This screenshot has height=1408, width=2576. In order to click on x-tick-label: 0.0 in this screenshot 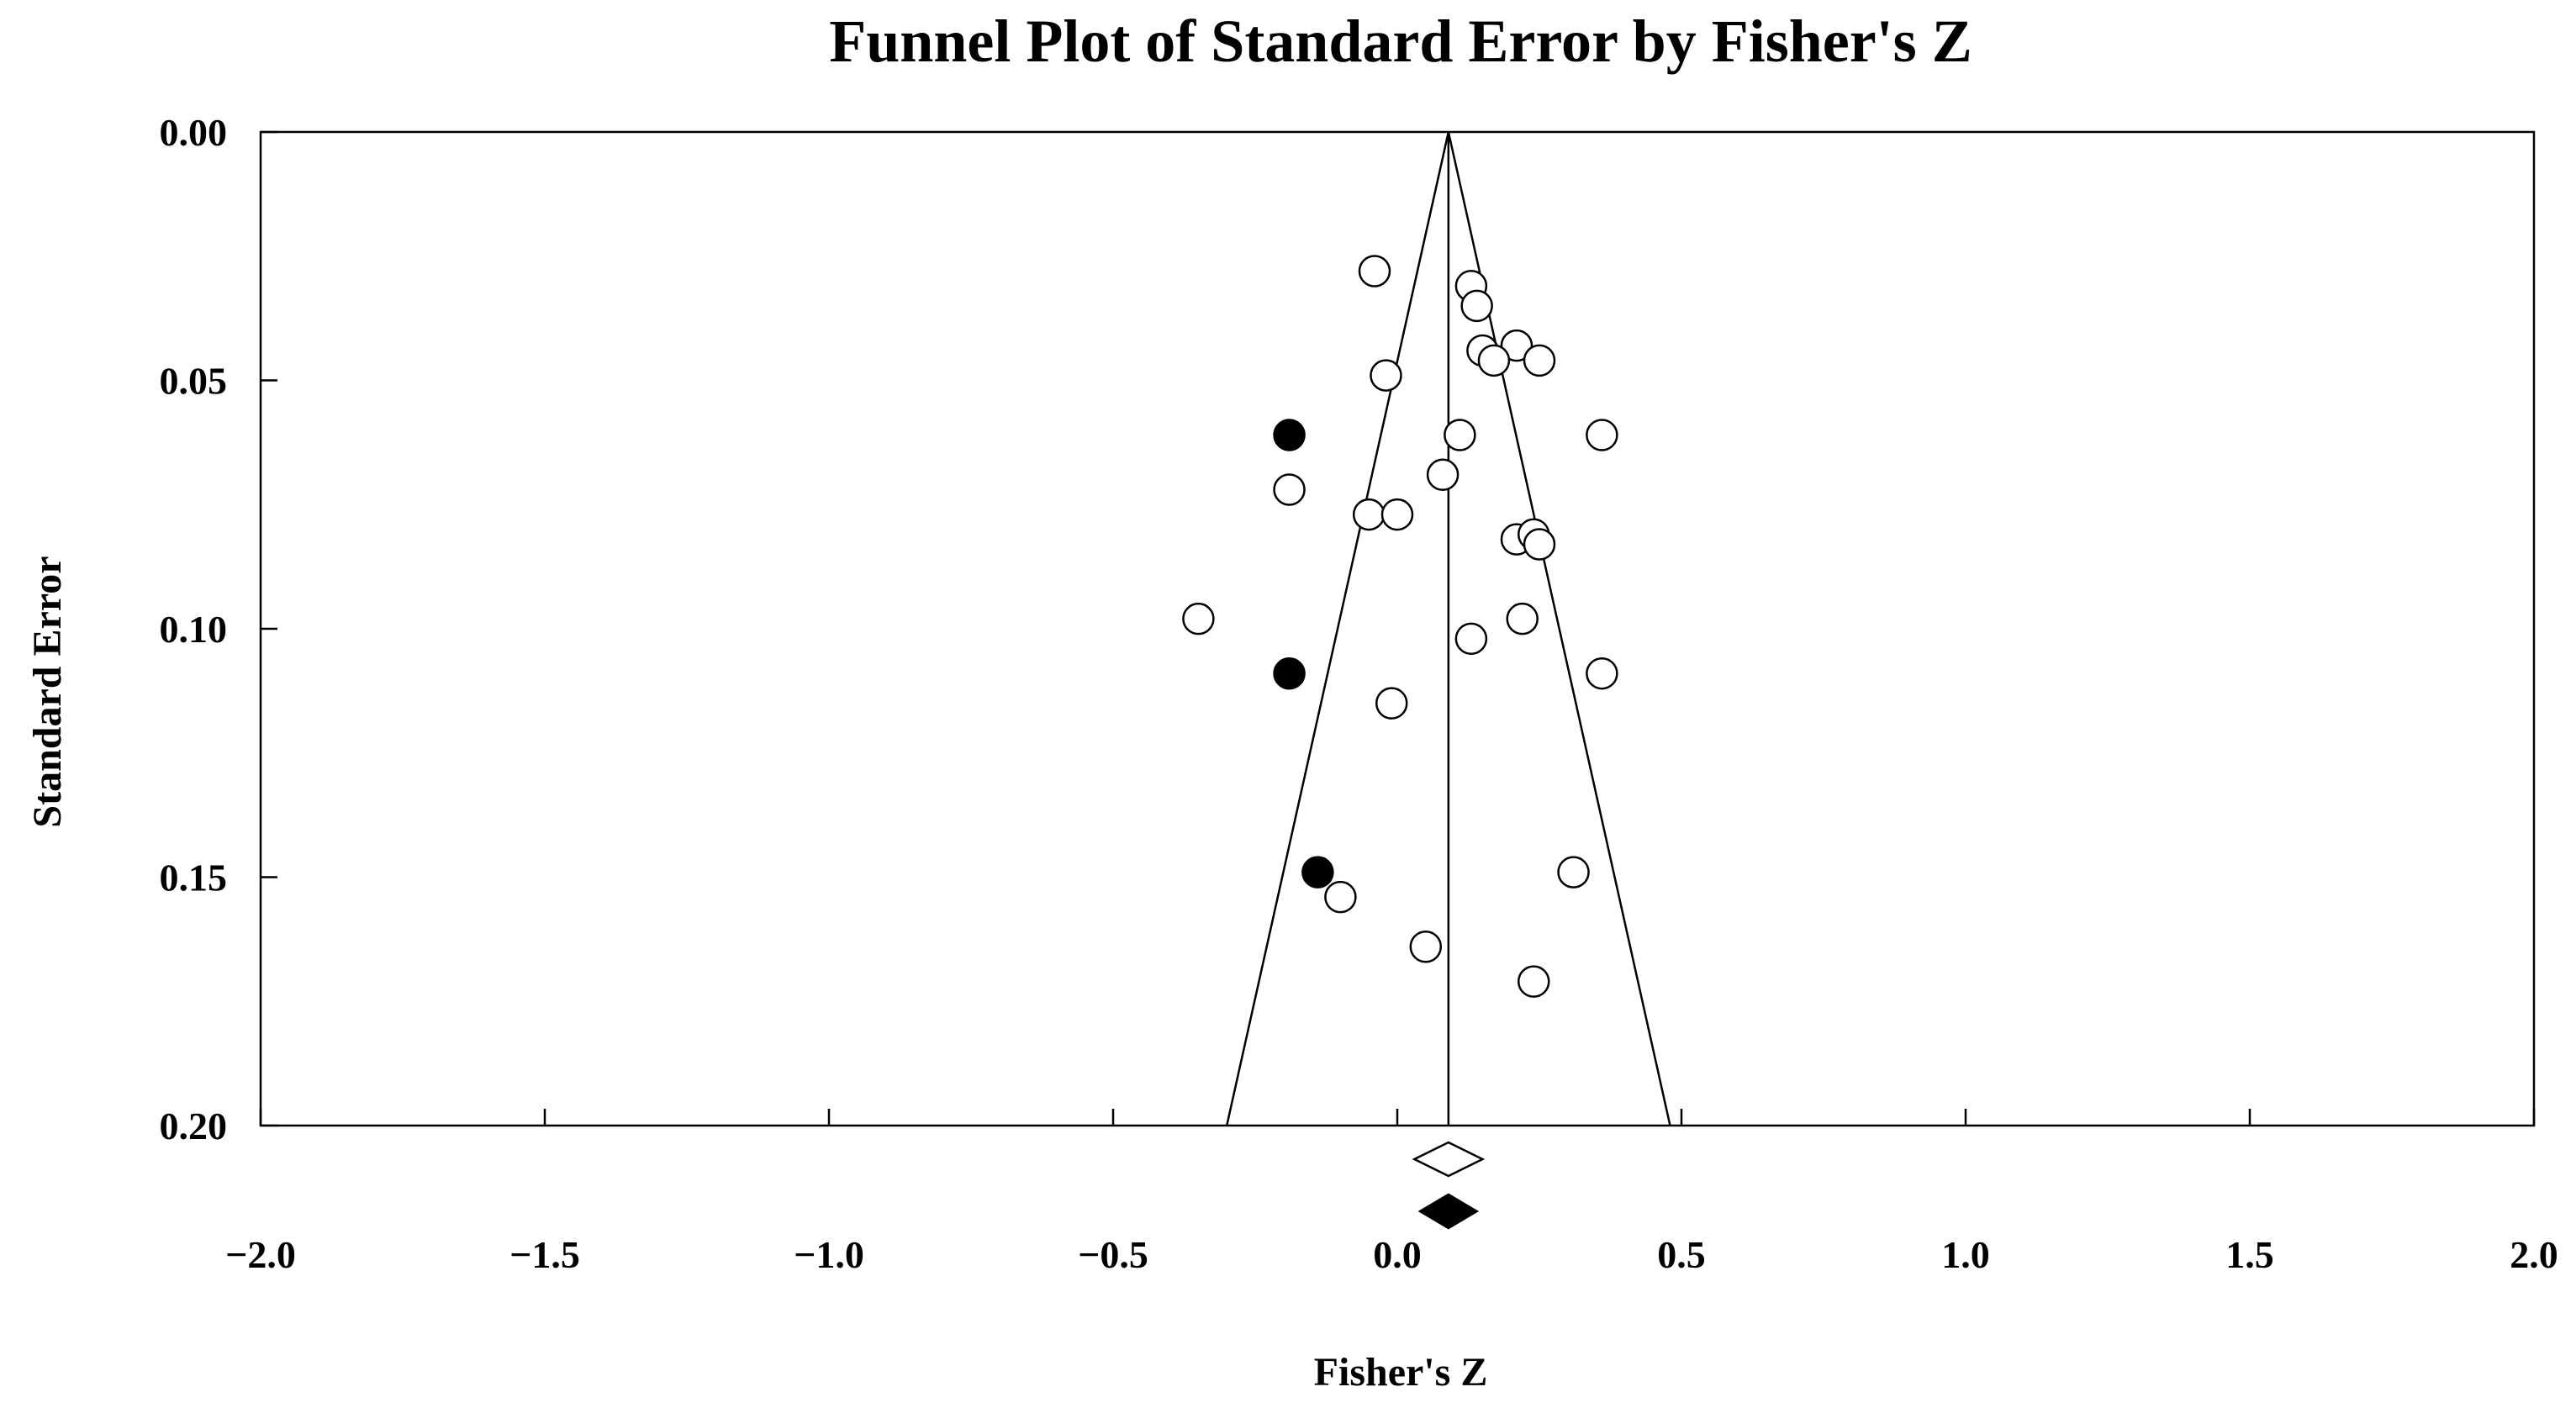, I will do `click(1397, 1254)`.